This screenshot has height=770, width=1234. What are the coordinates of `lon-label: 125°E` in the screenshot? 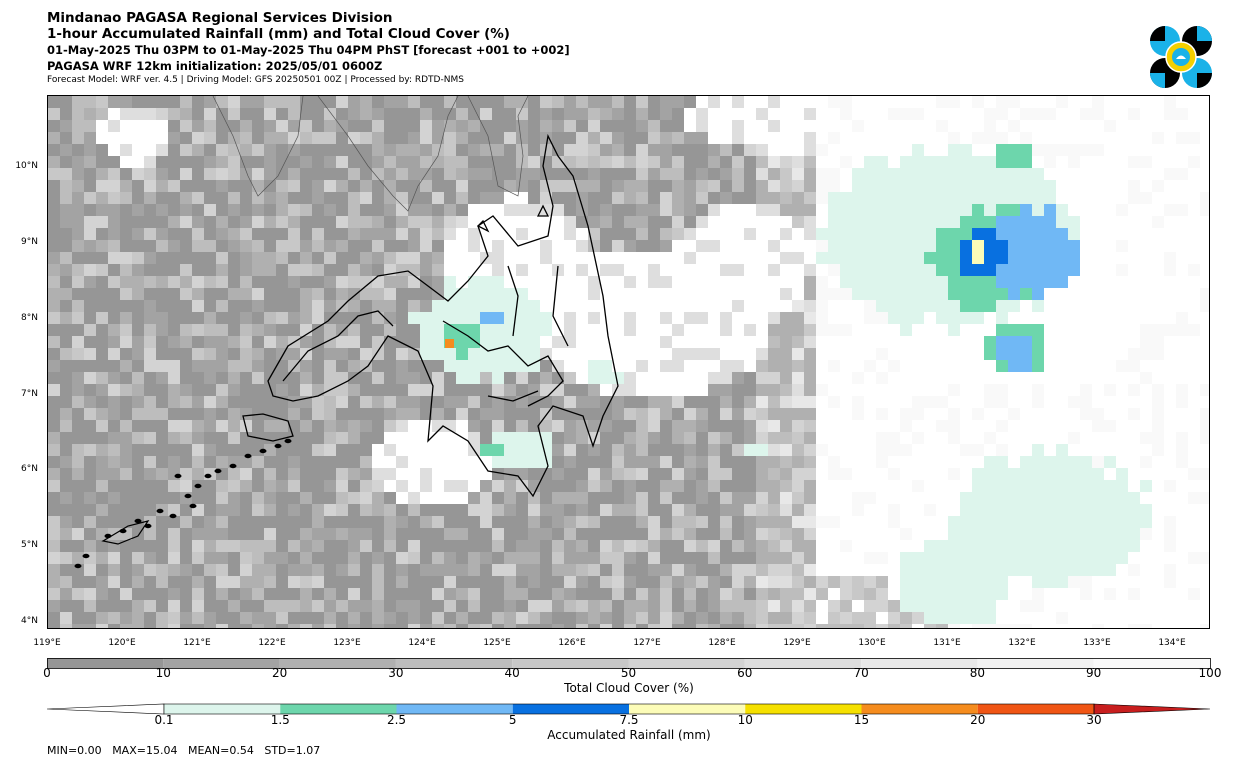 It's located at (497, 643).